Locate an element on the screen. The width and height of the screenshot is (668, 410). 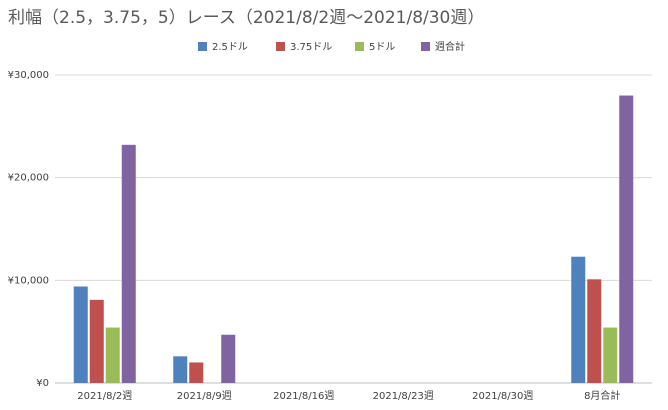
legend-label: 5ドル is located at coordinates (382, 47).